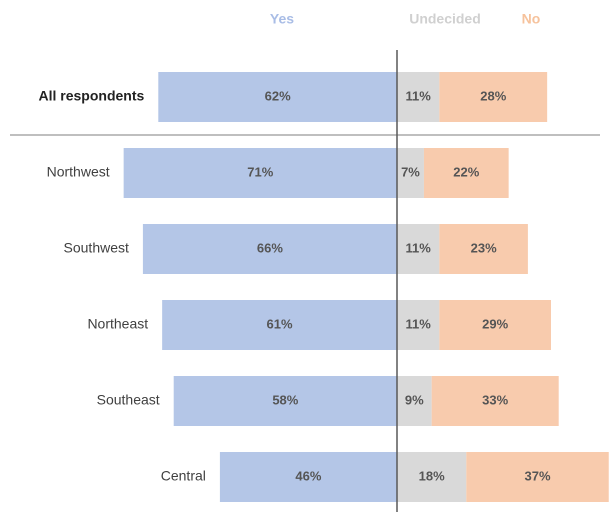 Image resolution: width=609 pixels, height=512 pixels. Describe the element at coordinates (282, 19) in the screenshot. I see `legend-label: Yes` at that location.